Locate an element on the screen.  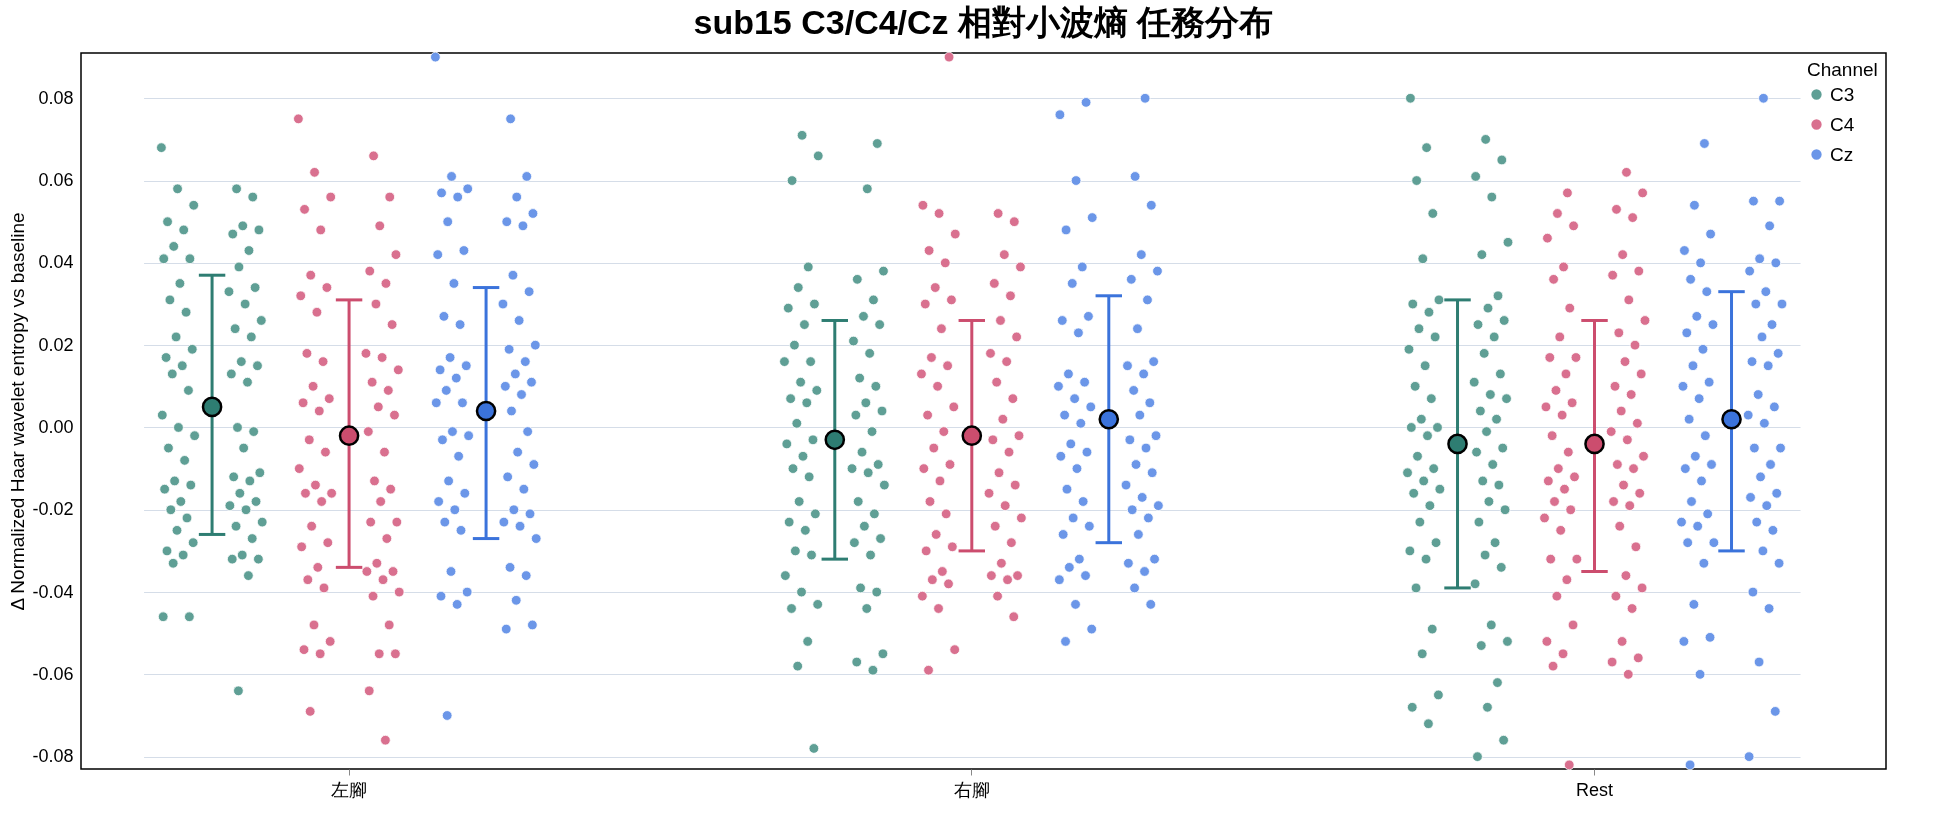
y-axis-title: Δ Normalized Haar wavelet entropy vs baseline is located at coordinates (18, 411).